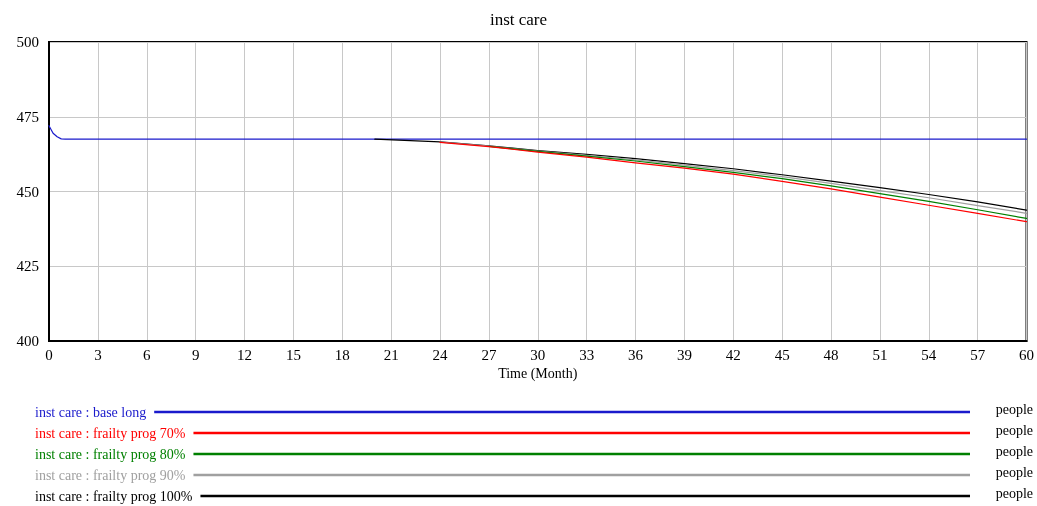 The image size is (1037, 506). Describe the element at coordinates (342, 354) in the screenshot. I see `x-tick-label: 18` at that location.